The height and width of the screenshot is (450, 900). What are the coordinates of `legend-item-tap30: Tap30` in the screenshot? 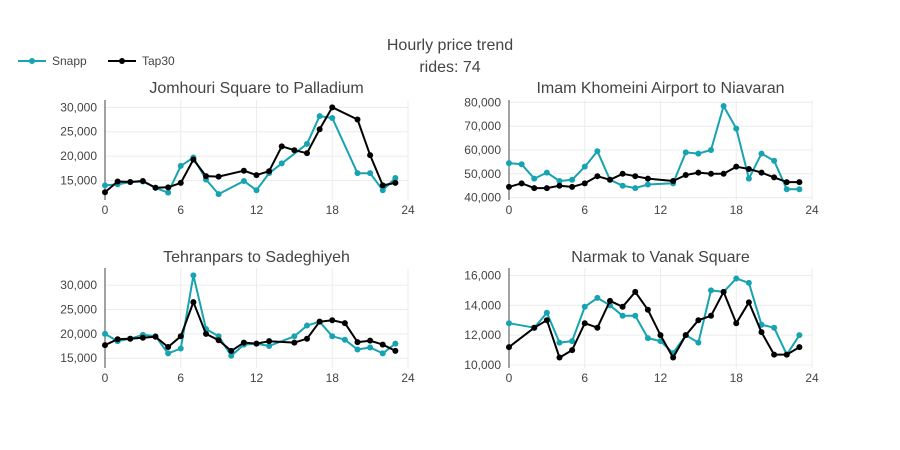 It's located at (141, 61).